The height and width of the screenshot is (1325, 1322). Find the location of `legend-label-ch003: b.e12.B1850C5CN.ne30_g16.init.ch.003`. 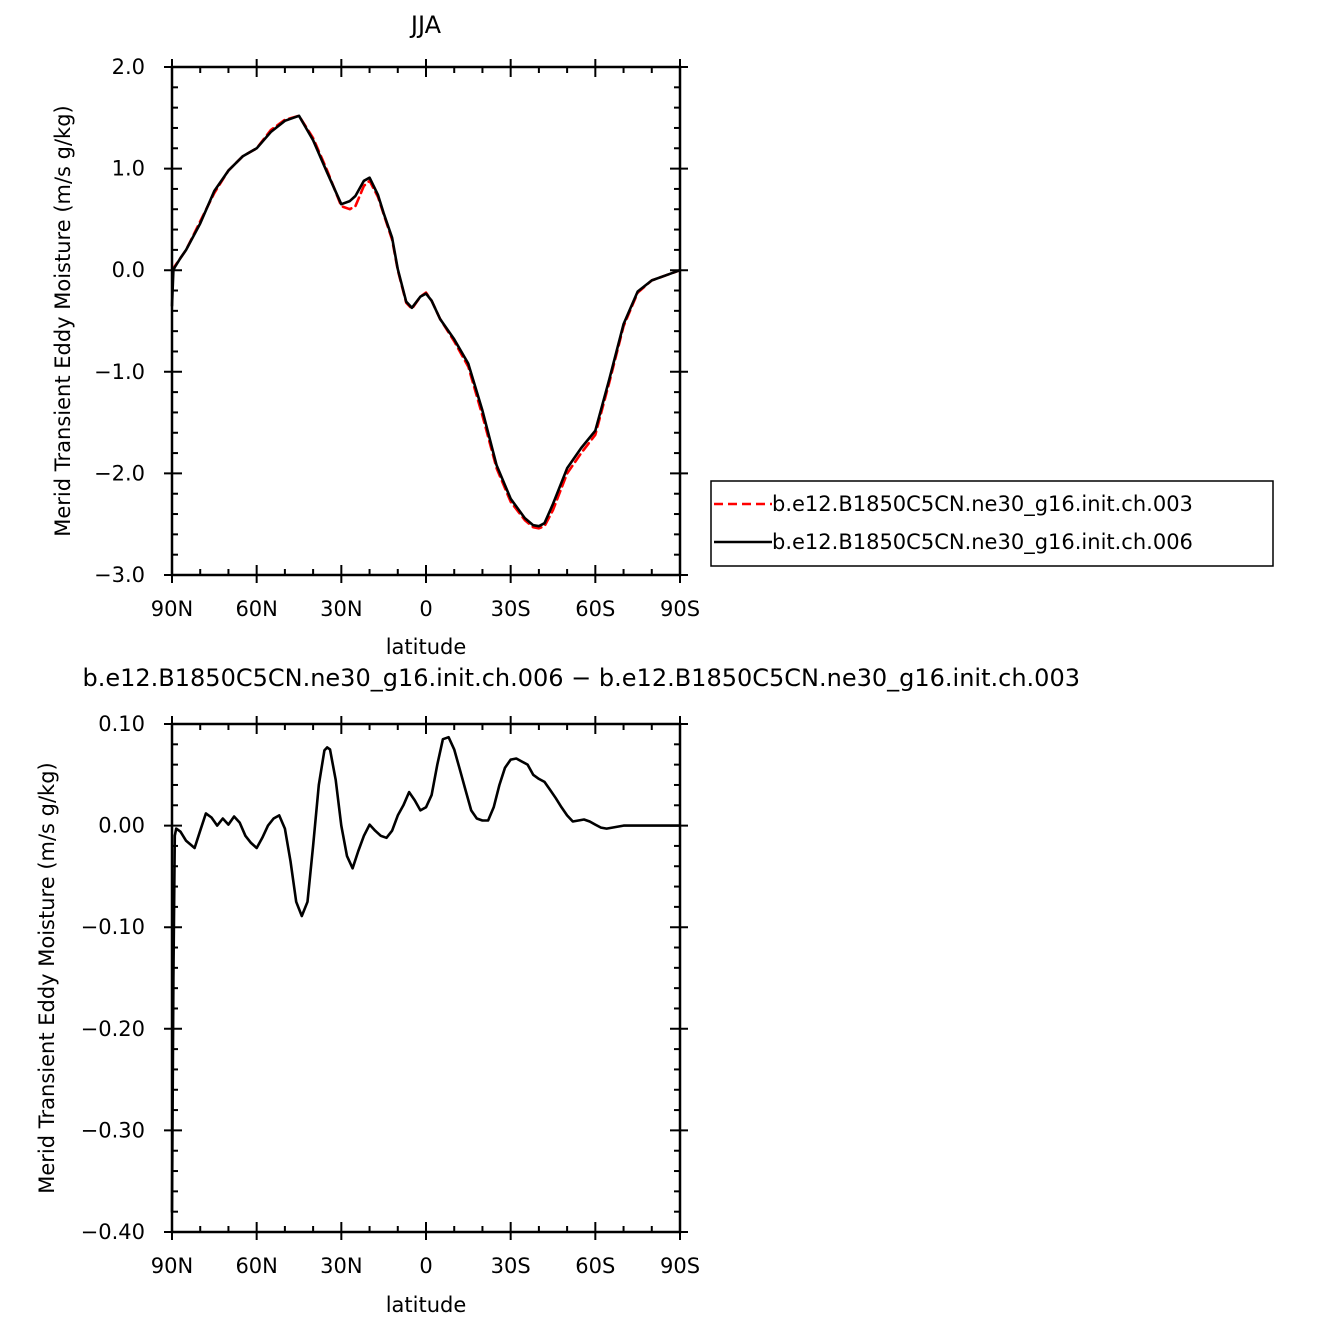

legend-label-ch003: b.e12.B1850C5CN.ne30_g16.init.ch.003 is located at coordinates (982, 504).